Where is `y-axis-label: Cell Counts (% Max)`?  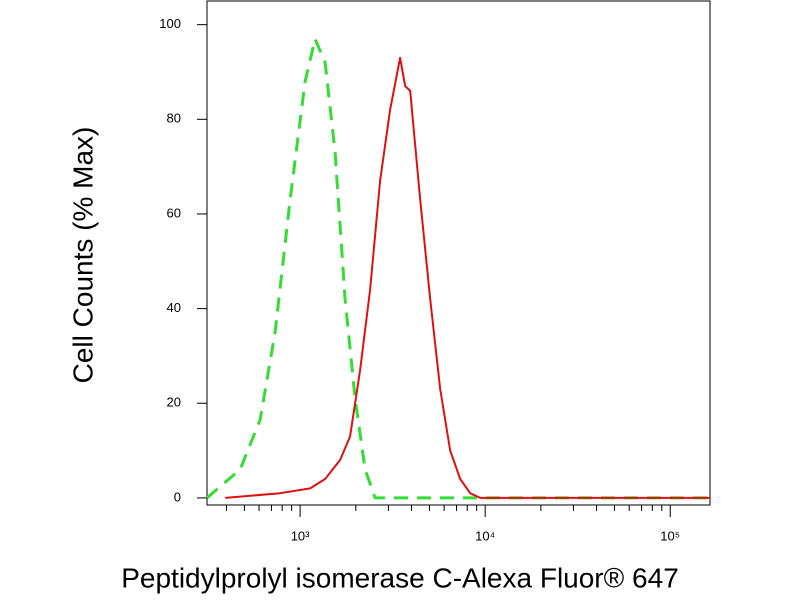 y-axis-label: Cell Counts (% Max) is located at coordinates (82, 255).